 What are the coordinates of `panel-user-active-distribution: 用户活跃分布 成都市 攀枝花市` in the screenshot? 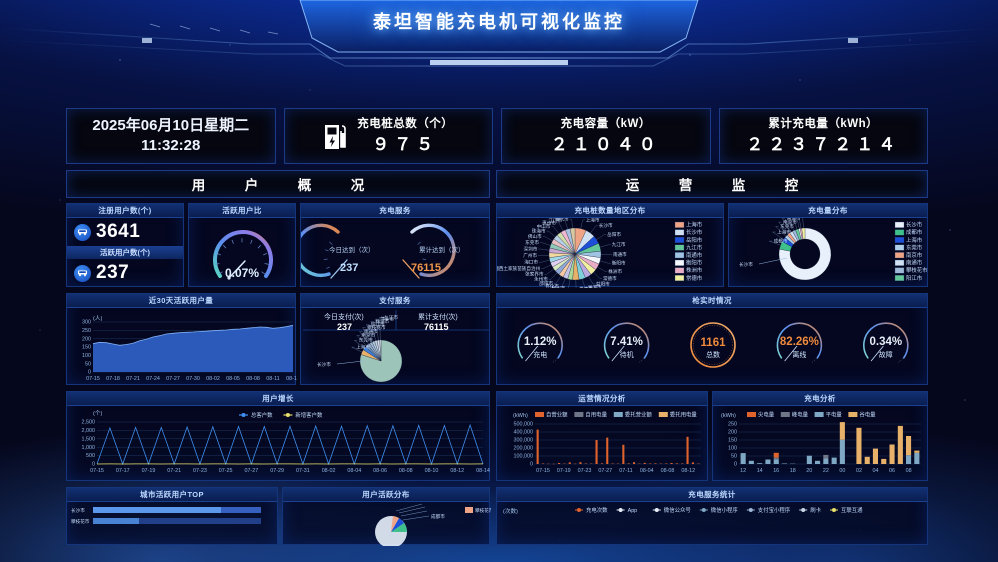 It's located at (388, 517).